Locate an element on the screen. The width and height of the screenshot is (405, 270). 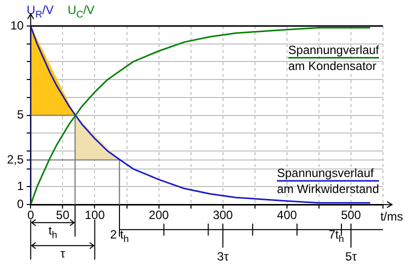
y-tick-label: 0 is located at coordinates (20, 203).